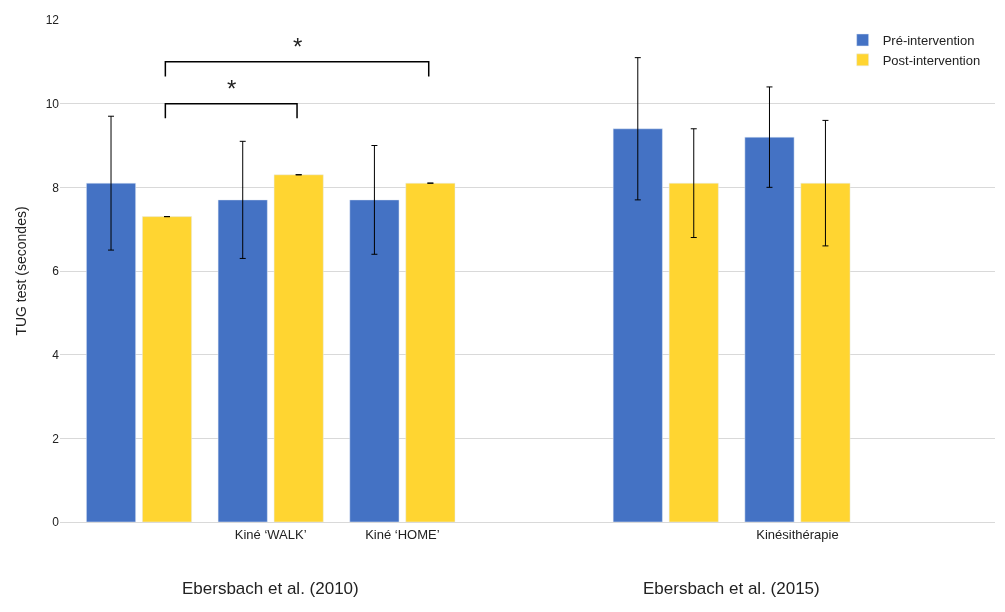 The height and width of the screenshot is (612, 1005). I want to click on y-tick-label: 10, so click(52, 103).